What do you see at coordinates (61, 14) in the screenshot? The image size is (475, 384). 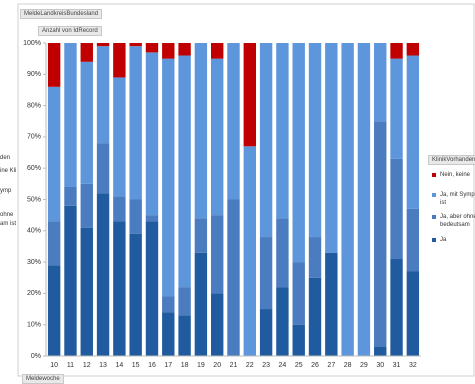 I see `filter-button: MeldeLandkreisBundesland` at bounding box center [61, 14].